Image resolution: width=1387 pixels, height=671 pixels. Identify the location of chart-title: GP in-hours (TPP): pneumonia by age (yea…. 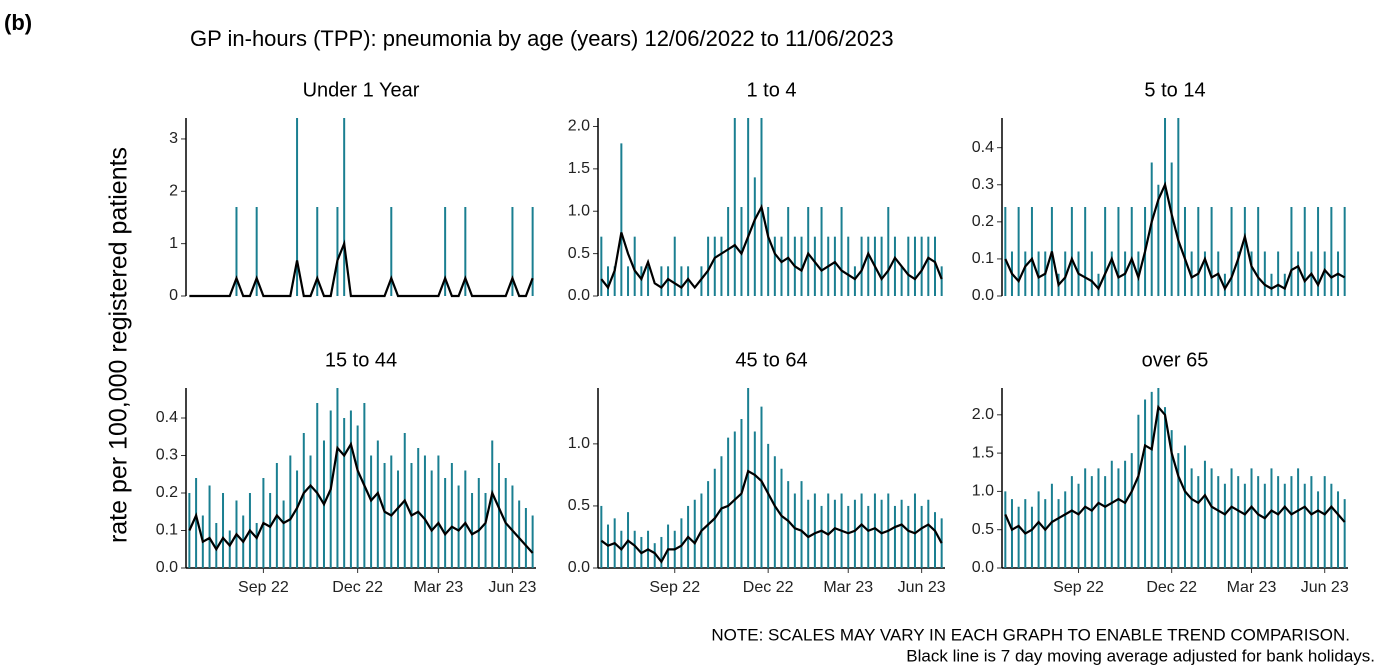
(542, 38).